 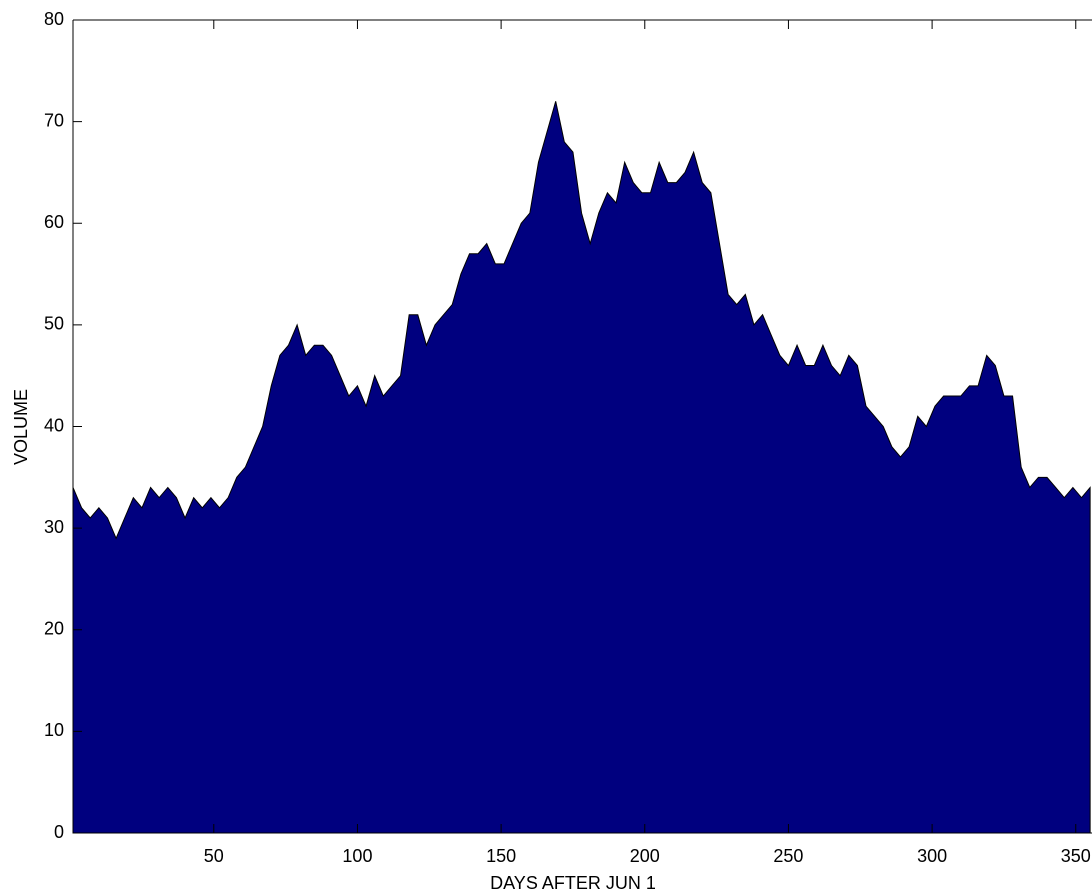 I want to click on x-tick-label: 50, so click(x=214, y=856).